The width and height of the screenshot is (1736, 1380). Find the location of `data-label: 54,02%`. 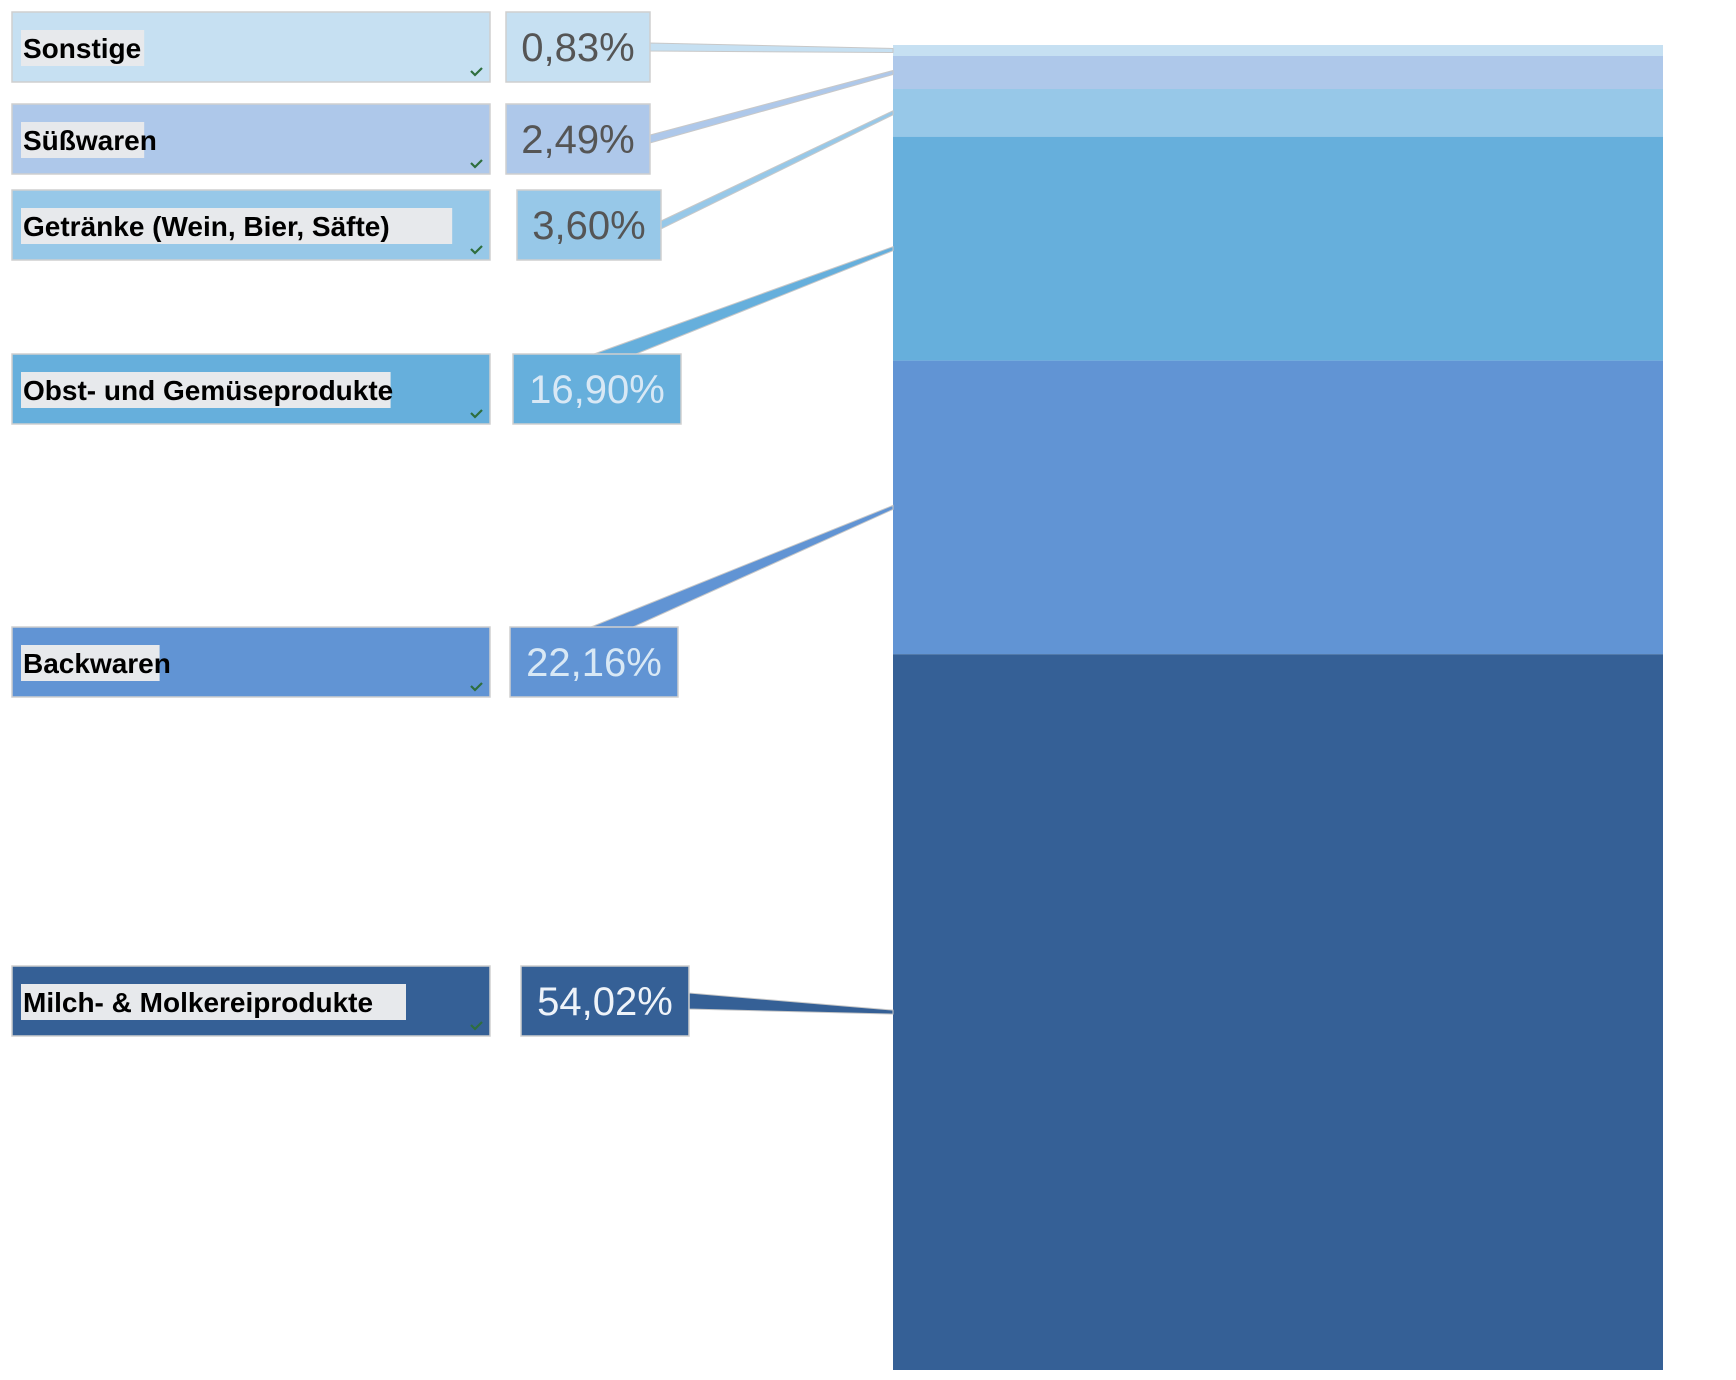

data-label: 54,02% is located at coordinates (605, 1002).